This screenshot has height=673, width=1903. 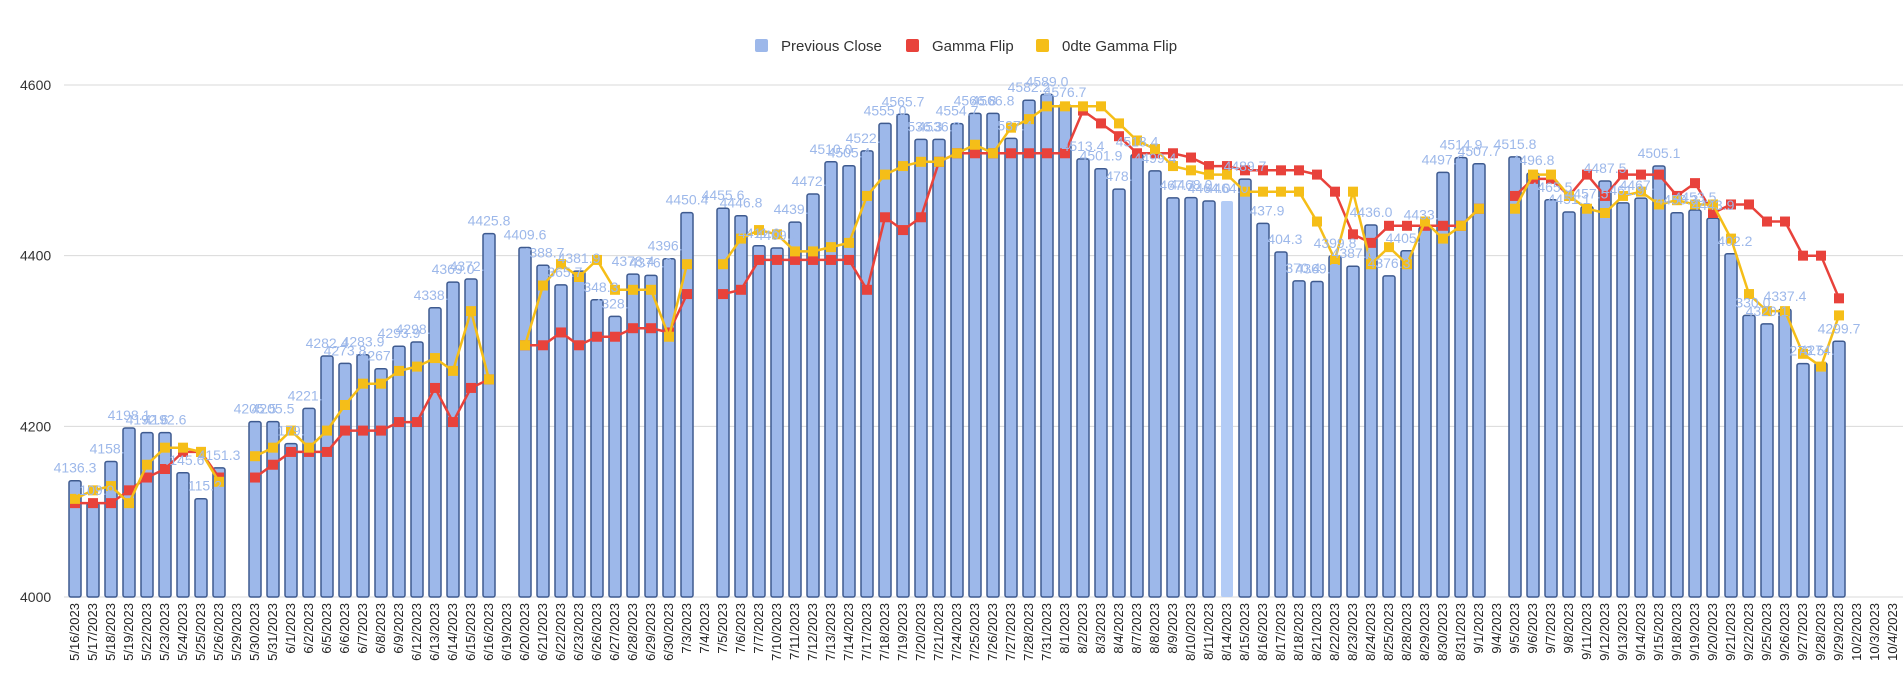 I want to click on x-tick-label: 8/10/2023, so click(x=1190, y=632).